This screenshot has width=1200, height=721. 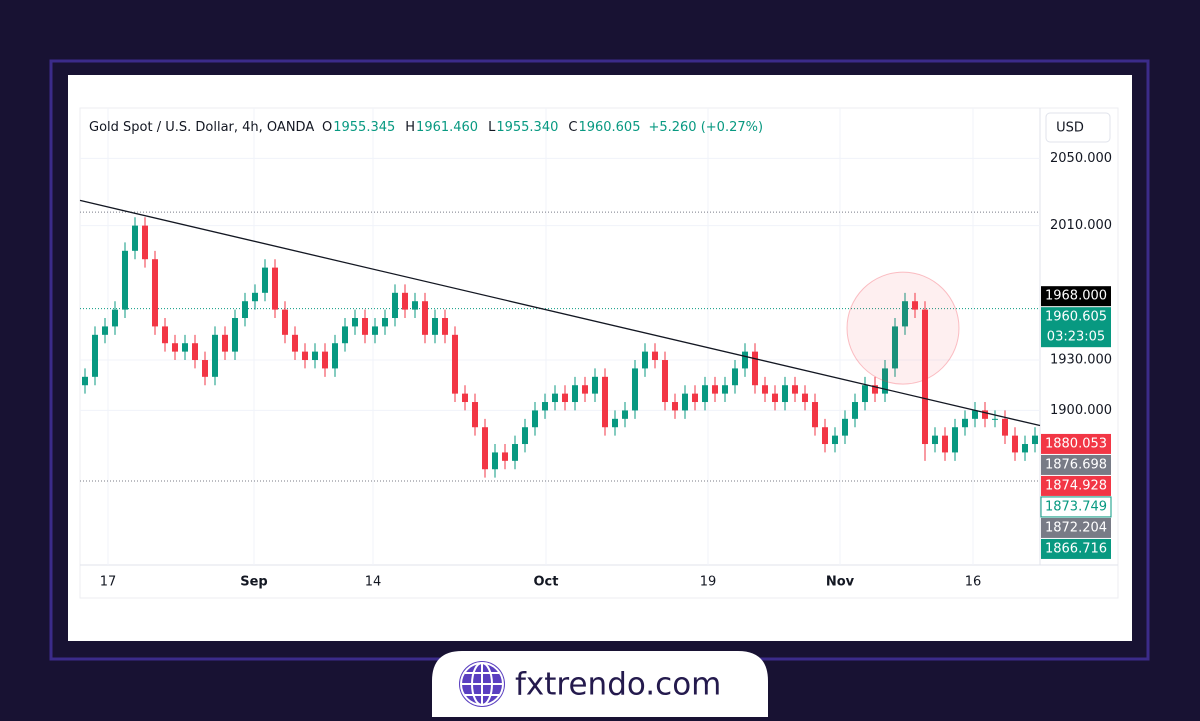 What do you see at coordinates (364, 127) in the screenshot?
I see `legend-value: 1955.345` at bounding box center [364, 127].